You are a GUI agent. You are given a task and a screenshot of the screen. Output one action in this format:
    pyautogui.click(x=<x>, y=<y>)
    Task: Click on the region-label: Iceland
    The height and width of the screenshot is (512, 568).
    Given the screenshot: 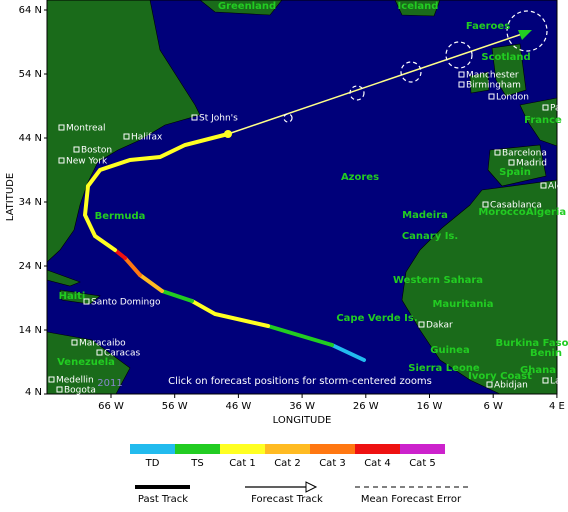 What is the action you would take?
    pyautogui.click(x=418, y=6)
    